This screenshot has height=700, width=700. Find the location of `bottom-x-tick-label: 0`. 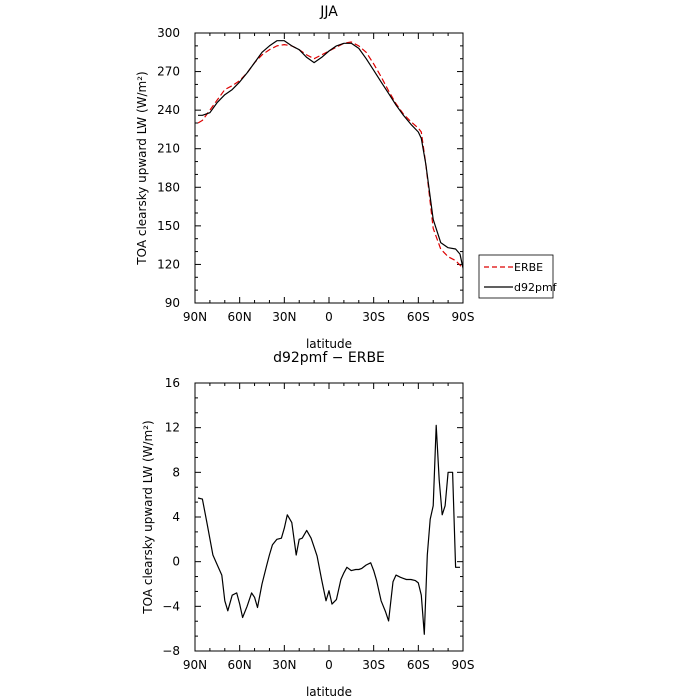

bottom-x-tick-label: 0 is located at coordinates (329, 665).